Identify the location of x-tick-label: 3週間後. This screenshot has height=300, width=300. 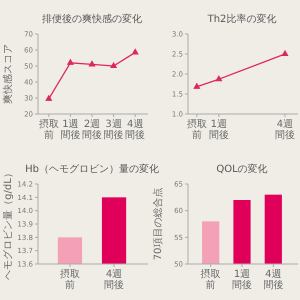
(114, 130).